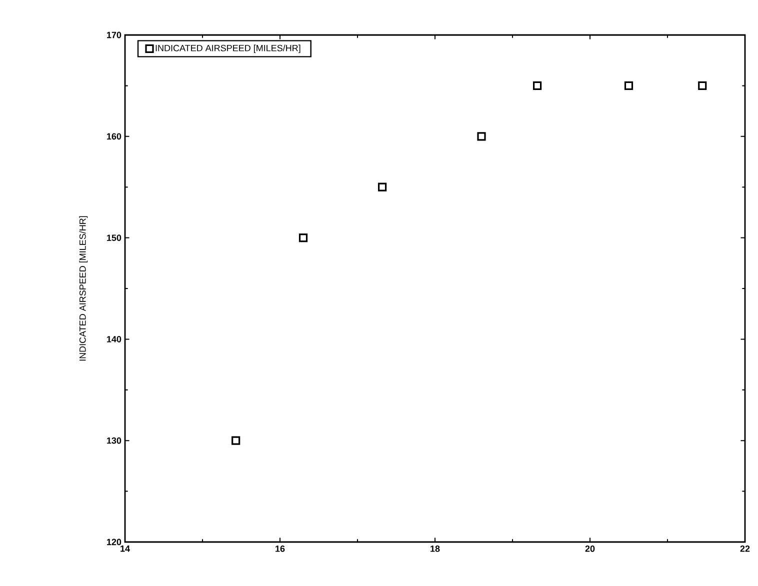  What do you see at coordinates (114, 136) in the screenshot?
I see `y-tick-label: 160` at bounding box center [114, 136].